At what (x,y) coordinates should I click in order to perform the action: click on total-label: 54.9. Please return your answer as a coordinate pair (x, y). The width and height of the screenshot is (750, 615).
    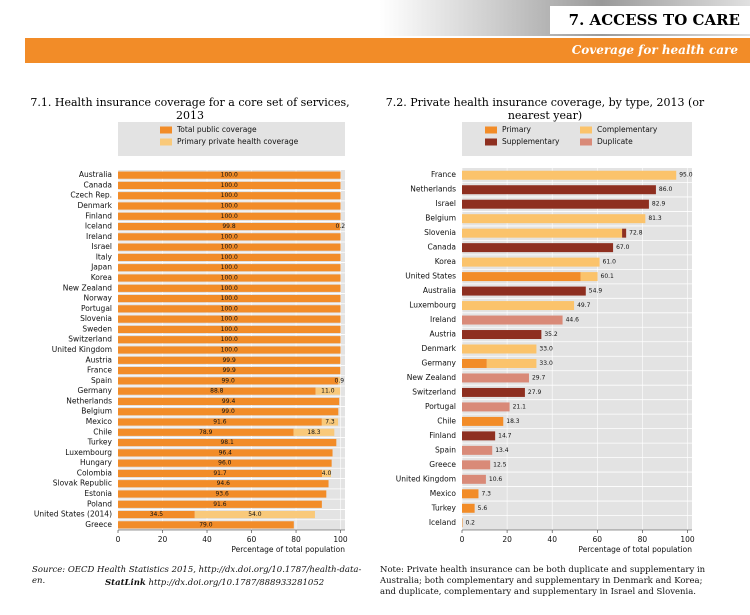
    Looking at the image, I should click on (596, 291).